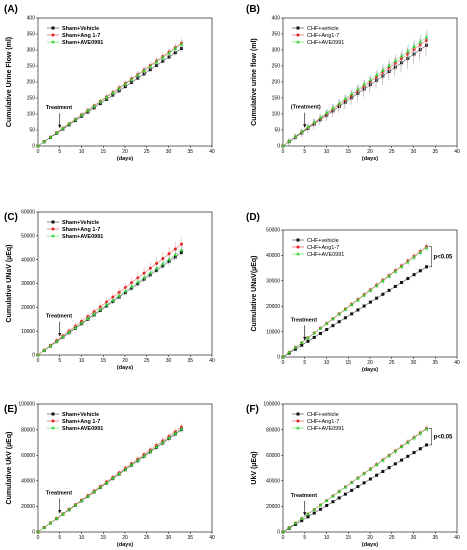 This screenshot has width=467, height=550. I want to click on legend-label: CHF+vehicle, so click(323, 29).